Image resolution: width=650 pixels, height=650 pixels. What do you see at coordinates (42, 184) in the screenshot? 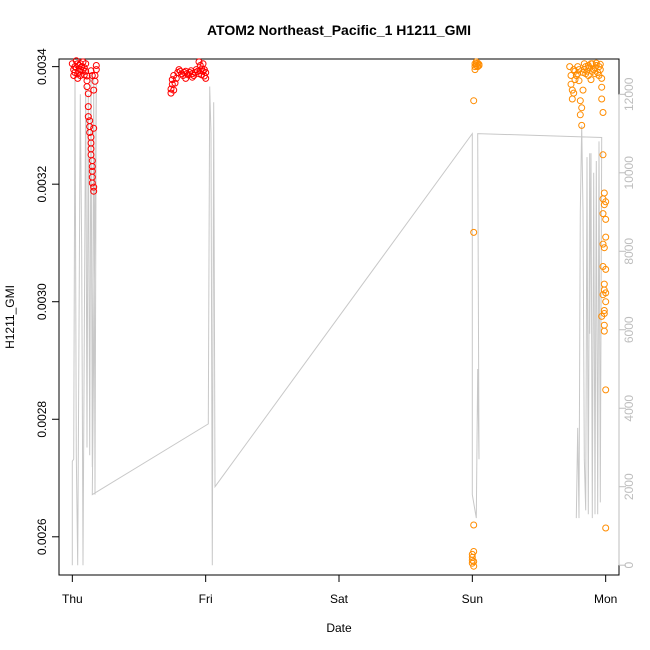
I see `y-tick-label: 0.0032` at bounding box center [42, 184].